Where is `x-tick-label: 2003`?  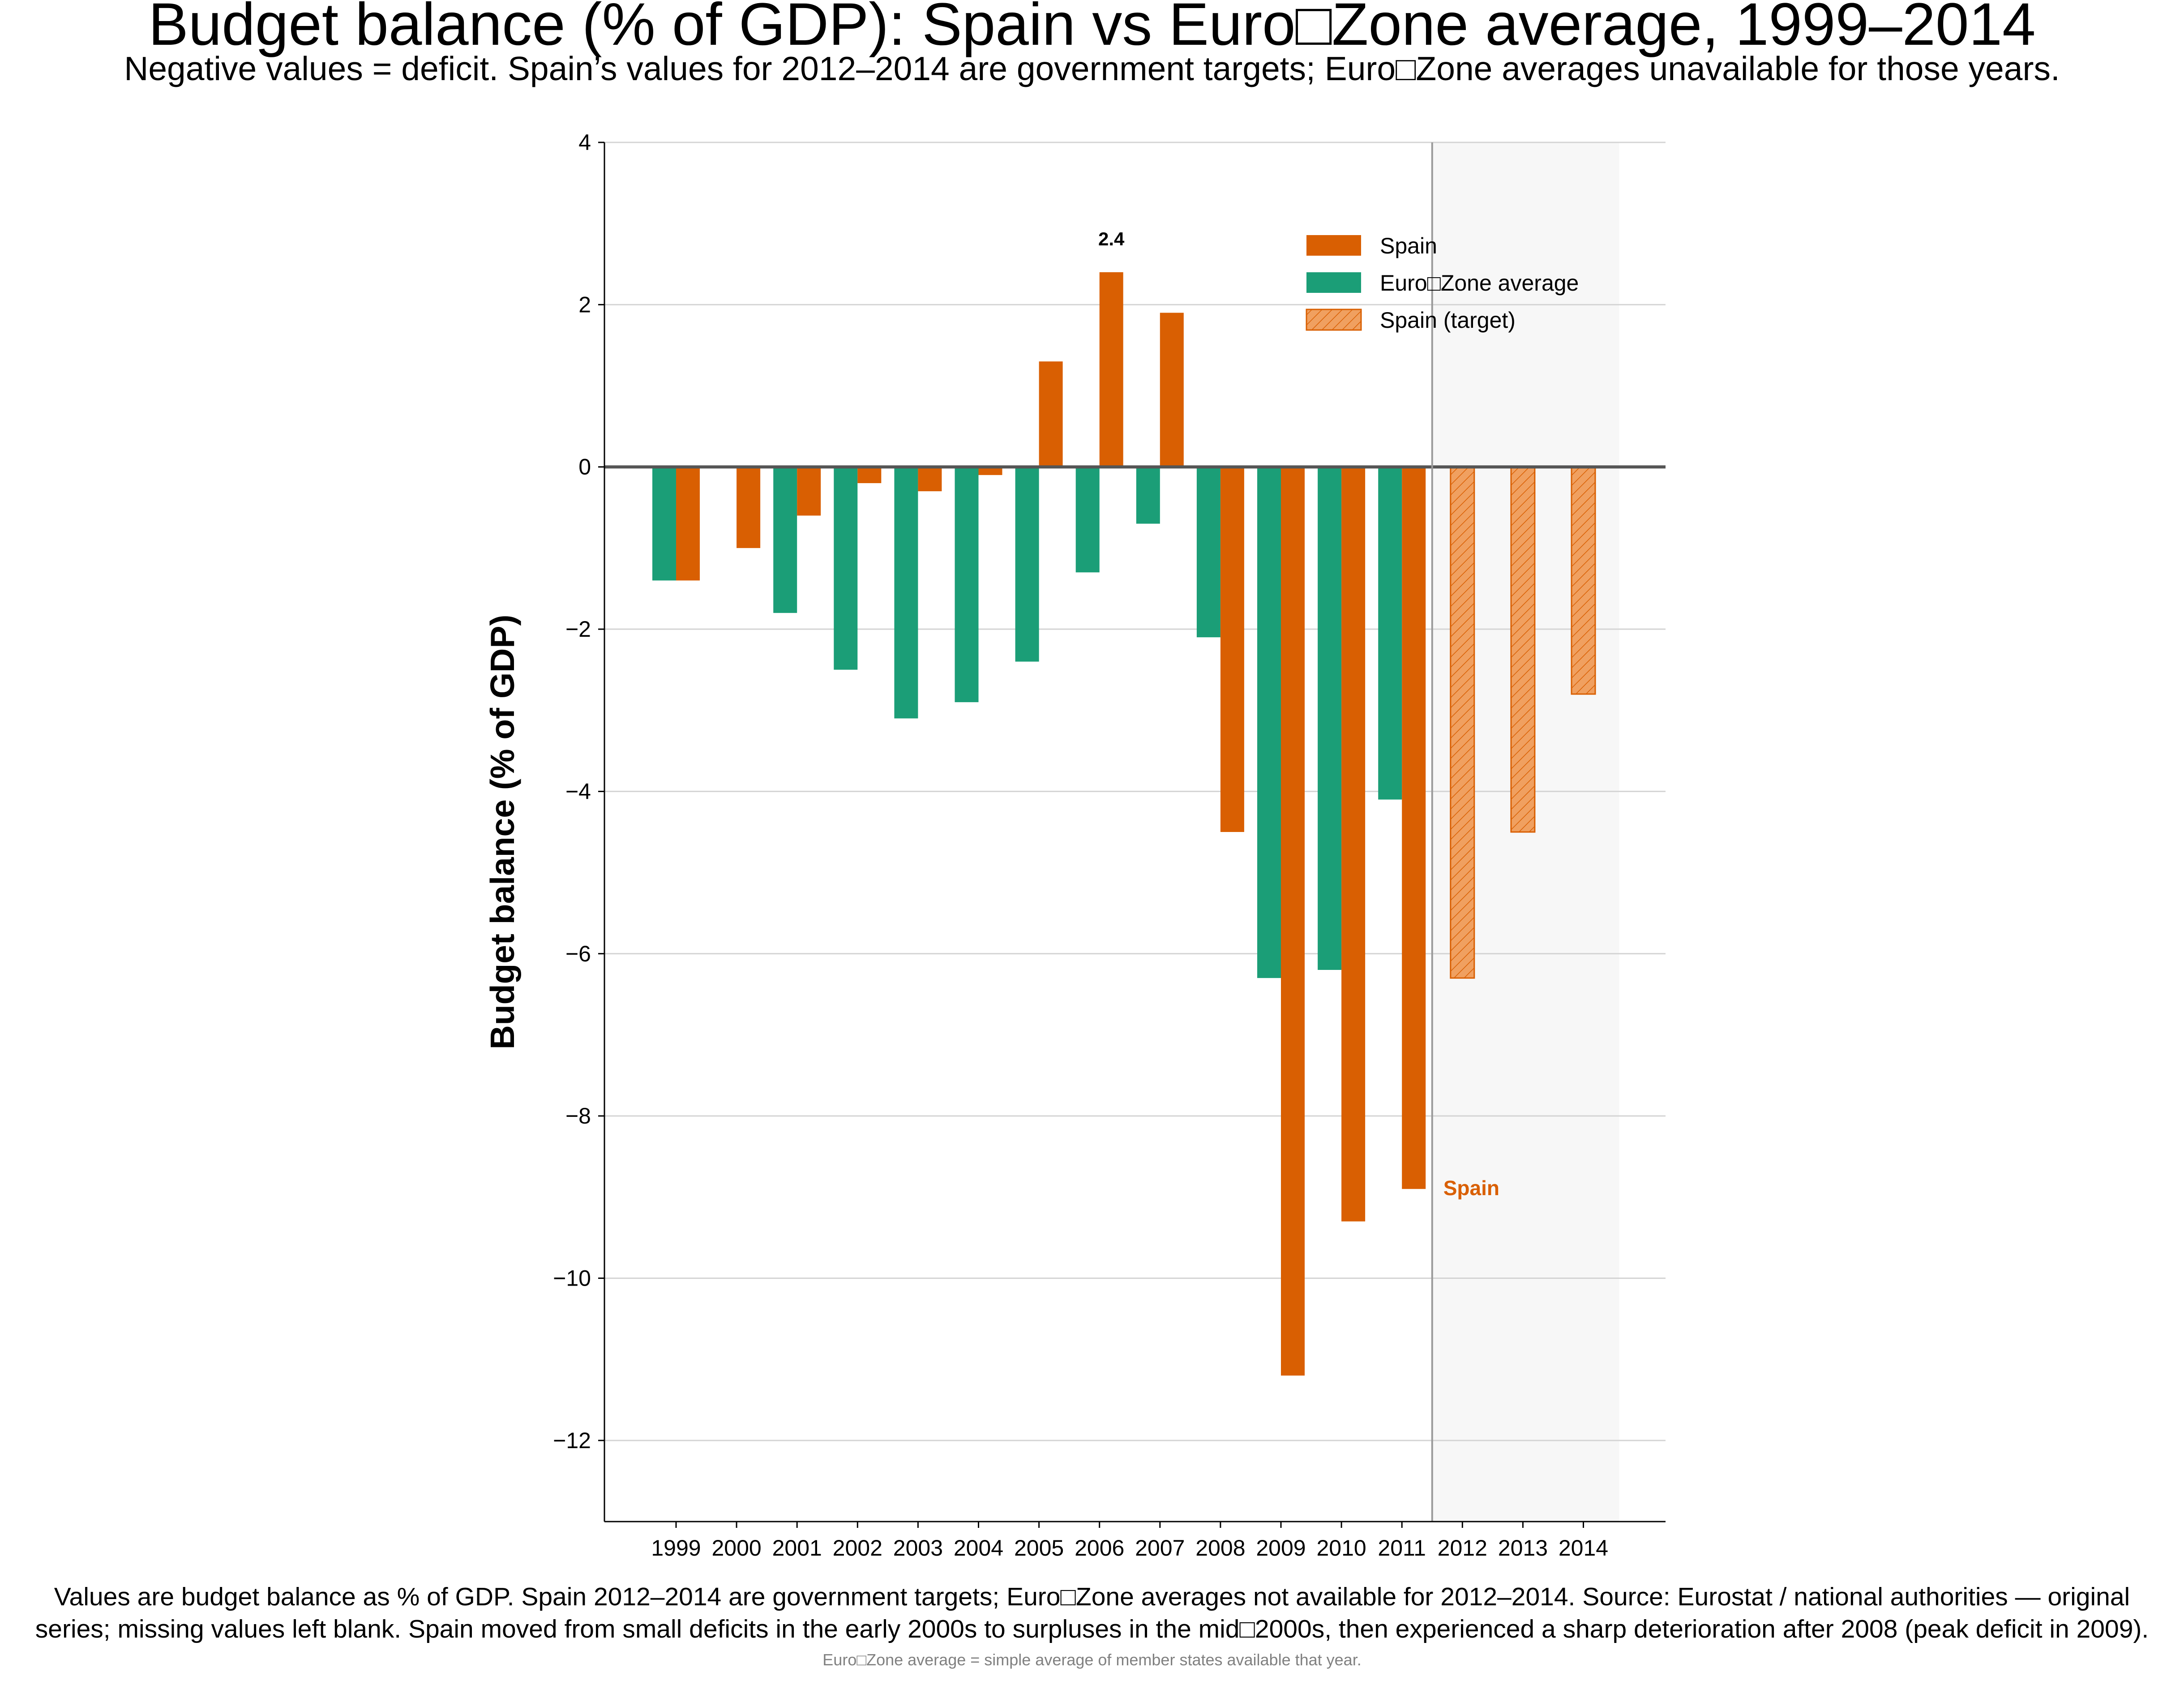 x-tick-label: 2003 is located at coordinates (918, 1548).